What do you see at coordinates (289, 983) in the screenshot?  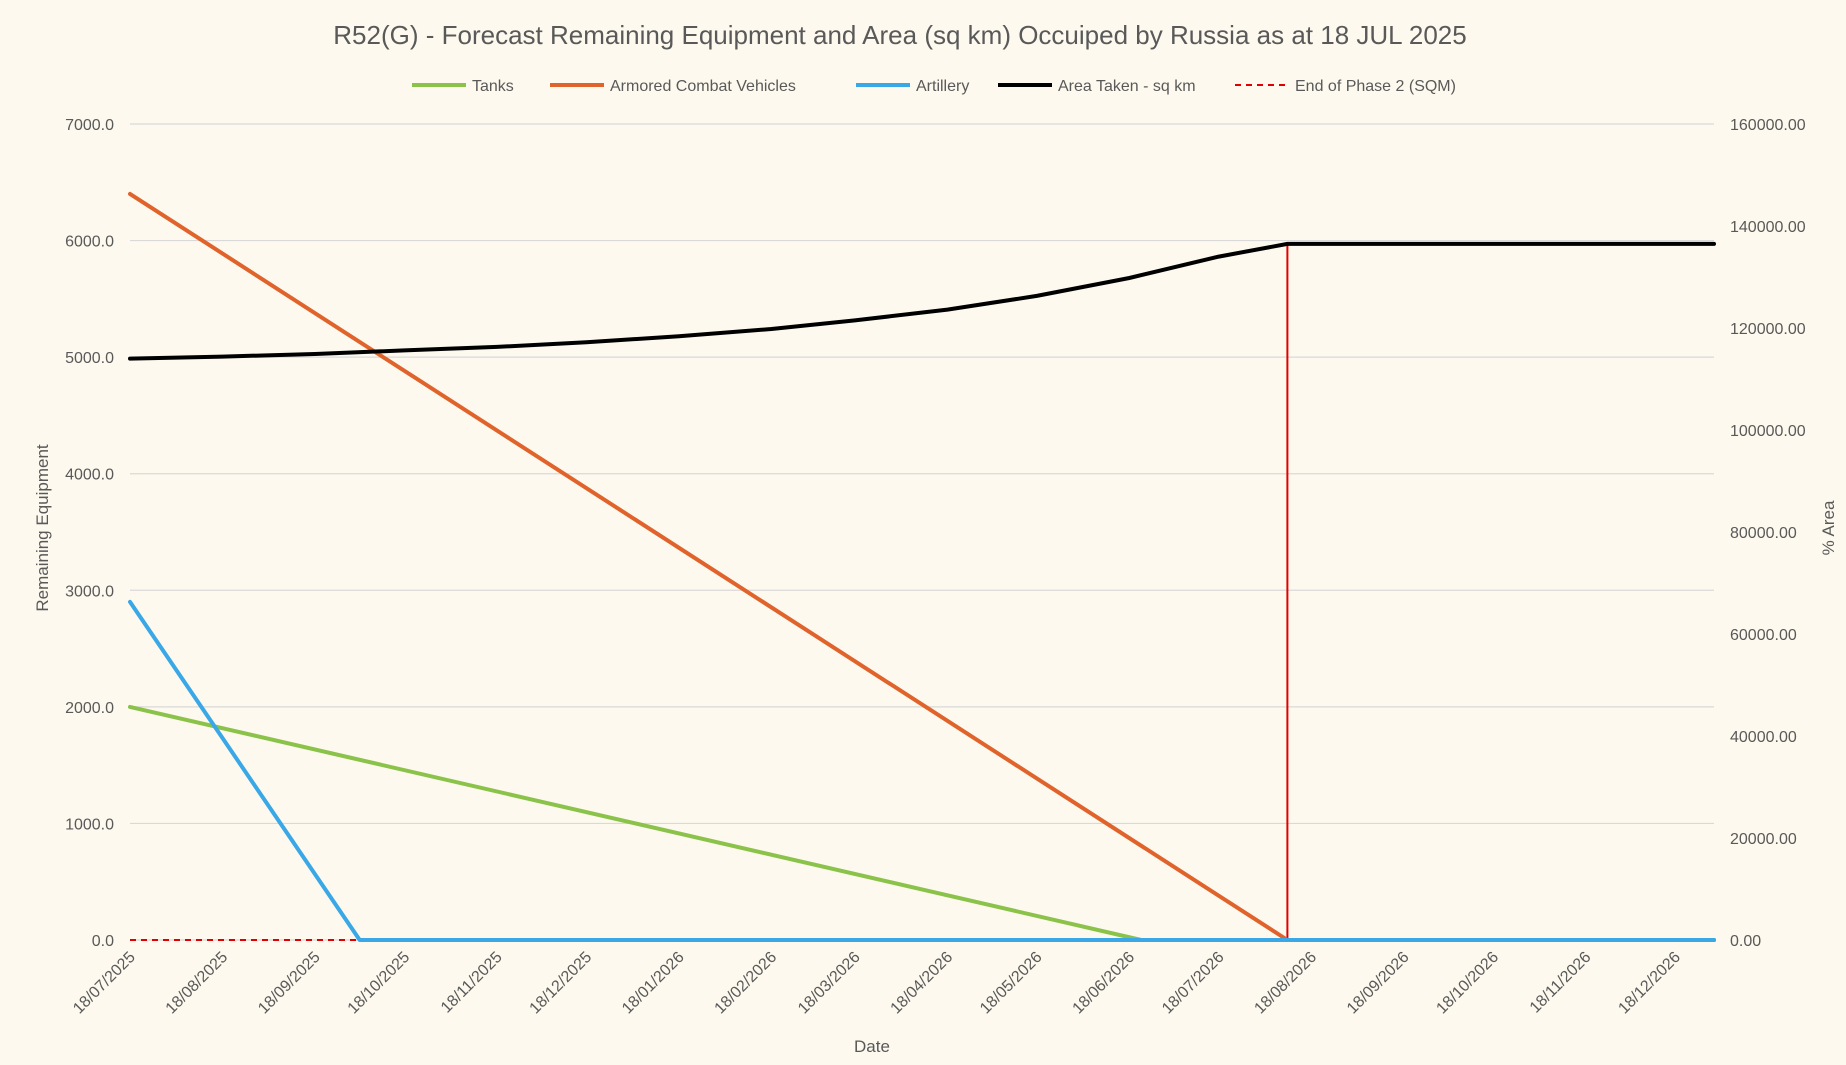 I see `x-tick-label: 18/09/2025` at bounding box center [289, 983].